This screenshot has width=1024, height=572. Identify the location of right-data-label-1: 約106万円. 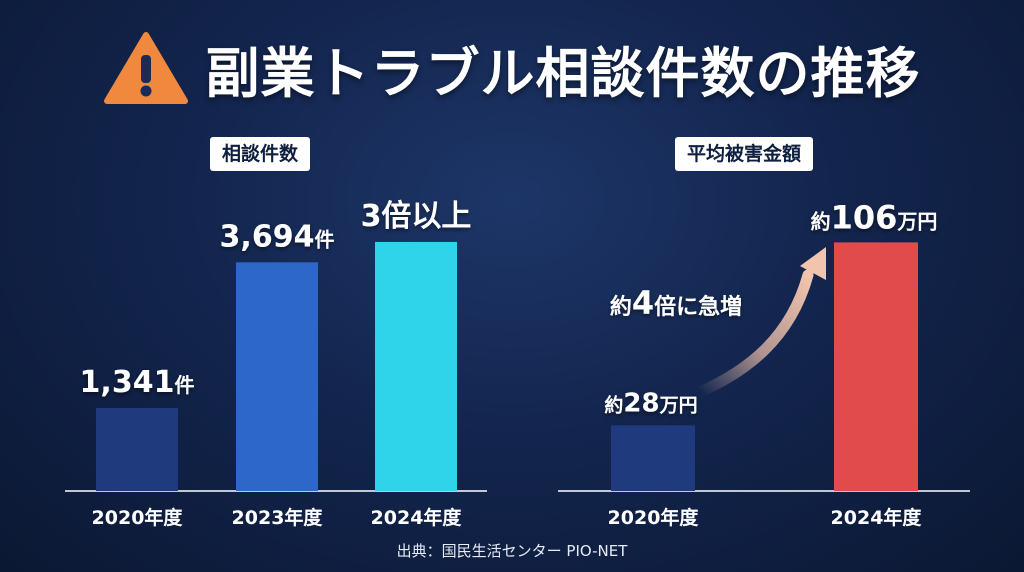
(874, 217).